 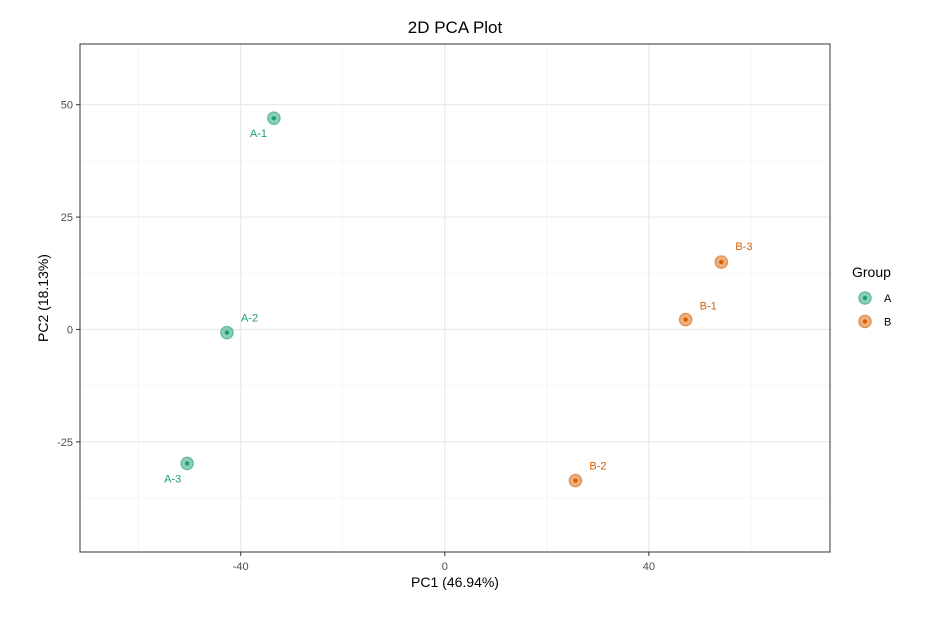 What do you see at coordinates (65, 443) in the screenshot?
I see `y-tick-label: -25` at bounding box center [65, 443].